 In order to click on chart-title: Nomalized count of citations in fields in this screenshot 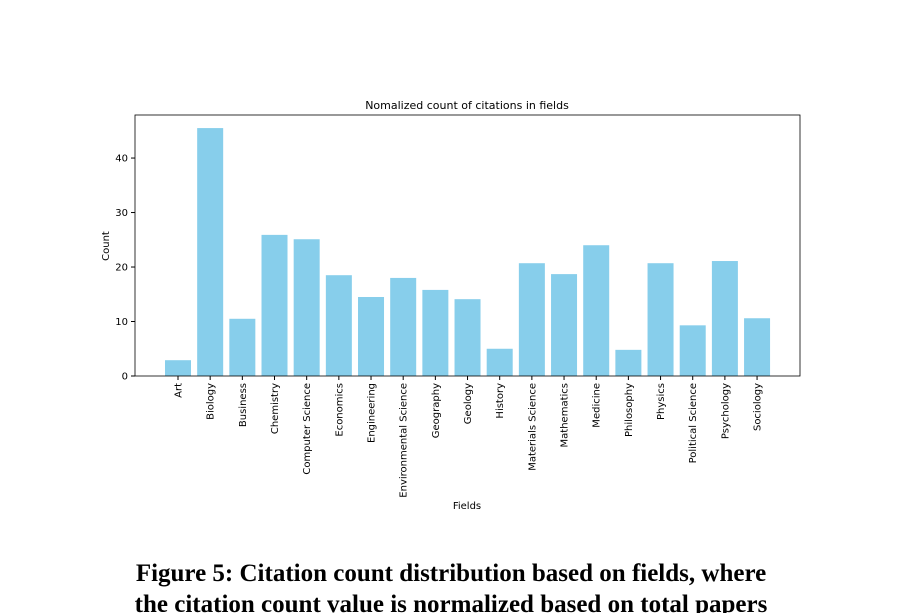, I will do `click(467, 105)`.